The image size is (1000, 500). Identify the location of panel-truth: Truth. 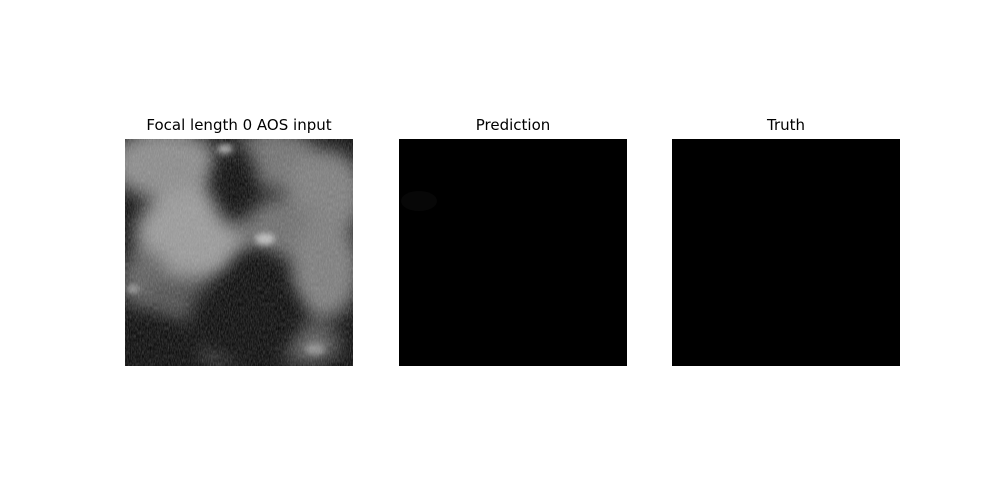
(786, 241).